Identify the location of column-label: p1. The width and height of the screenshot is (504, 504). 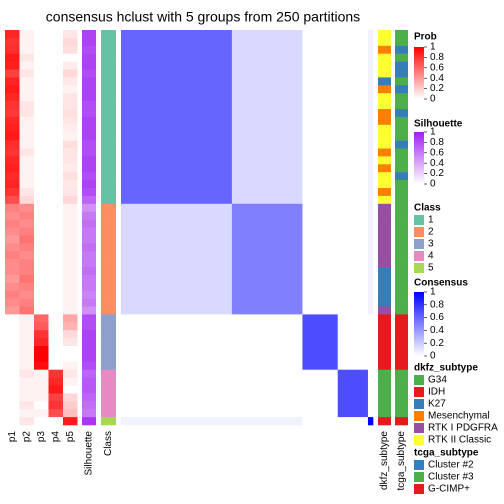
(12, 437).